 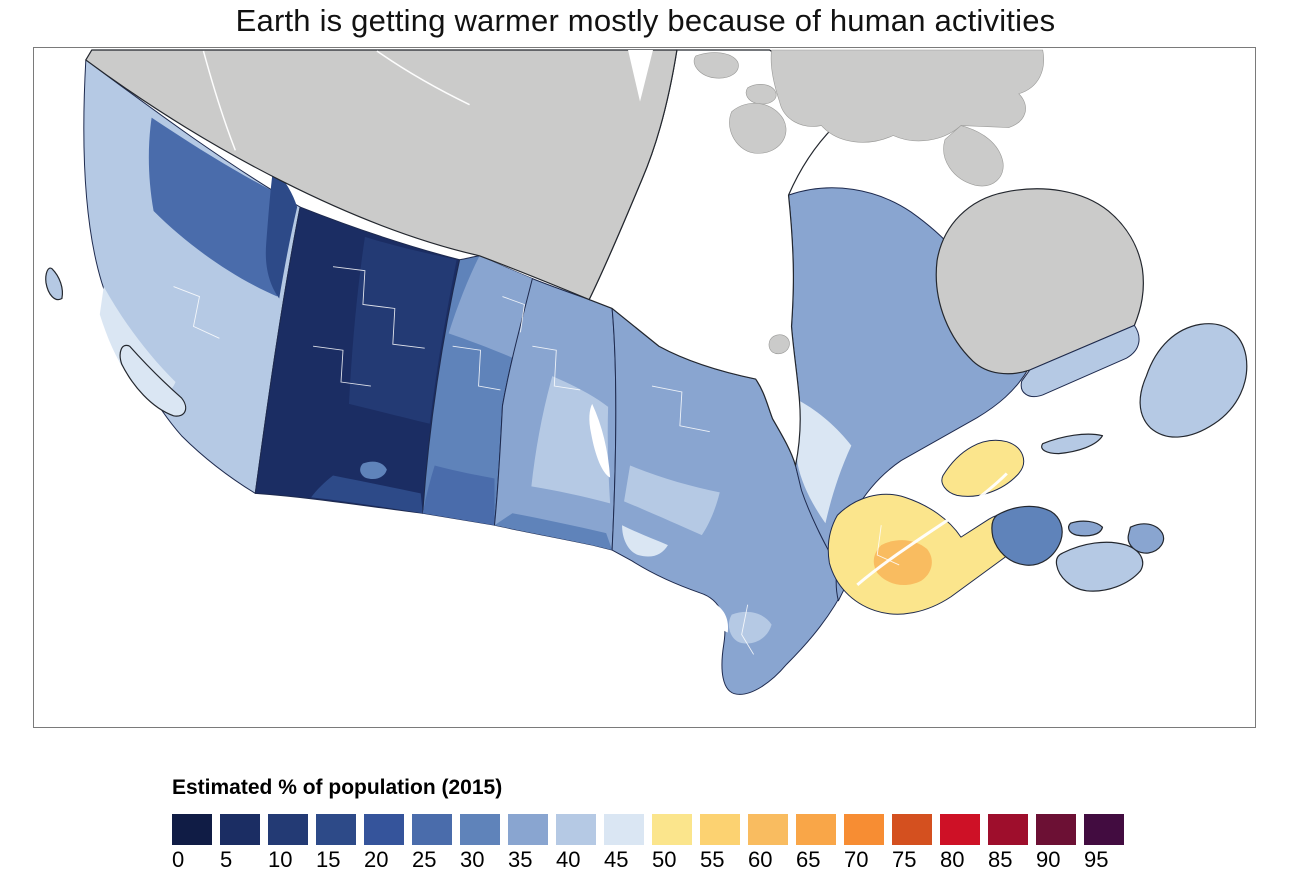 I want to click on region-nova-scotia, so click(x=1099, y=566).